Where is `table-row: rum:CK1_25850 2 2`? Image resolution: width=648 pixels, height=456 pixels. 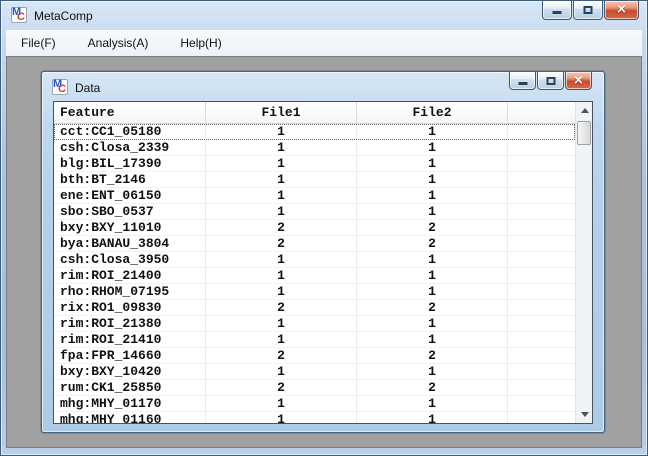 table-row: rum:CK1_25850 2 2 is located at coordinates (314, 388).